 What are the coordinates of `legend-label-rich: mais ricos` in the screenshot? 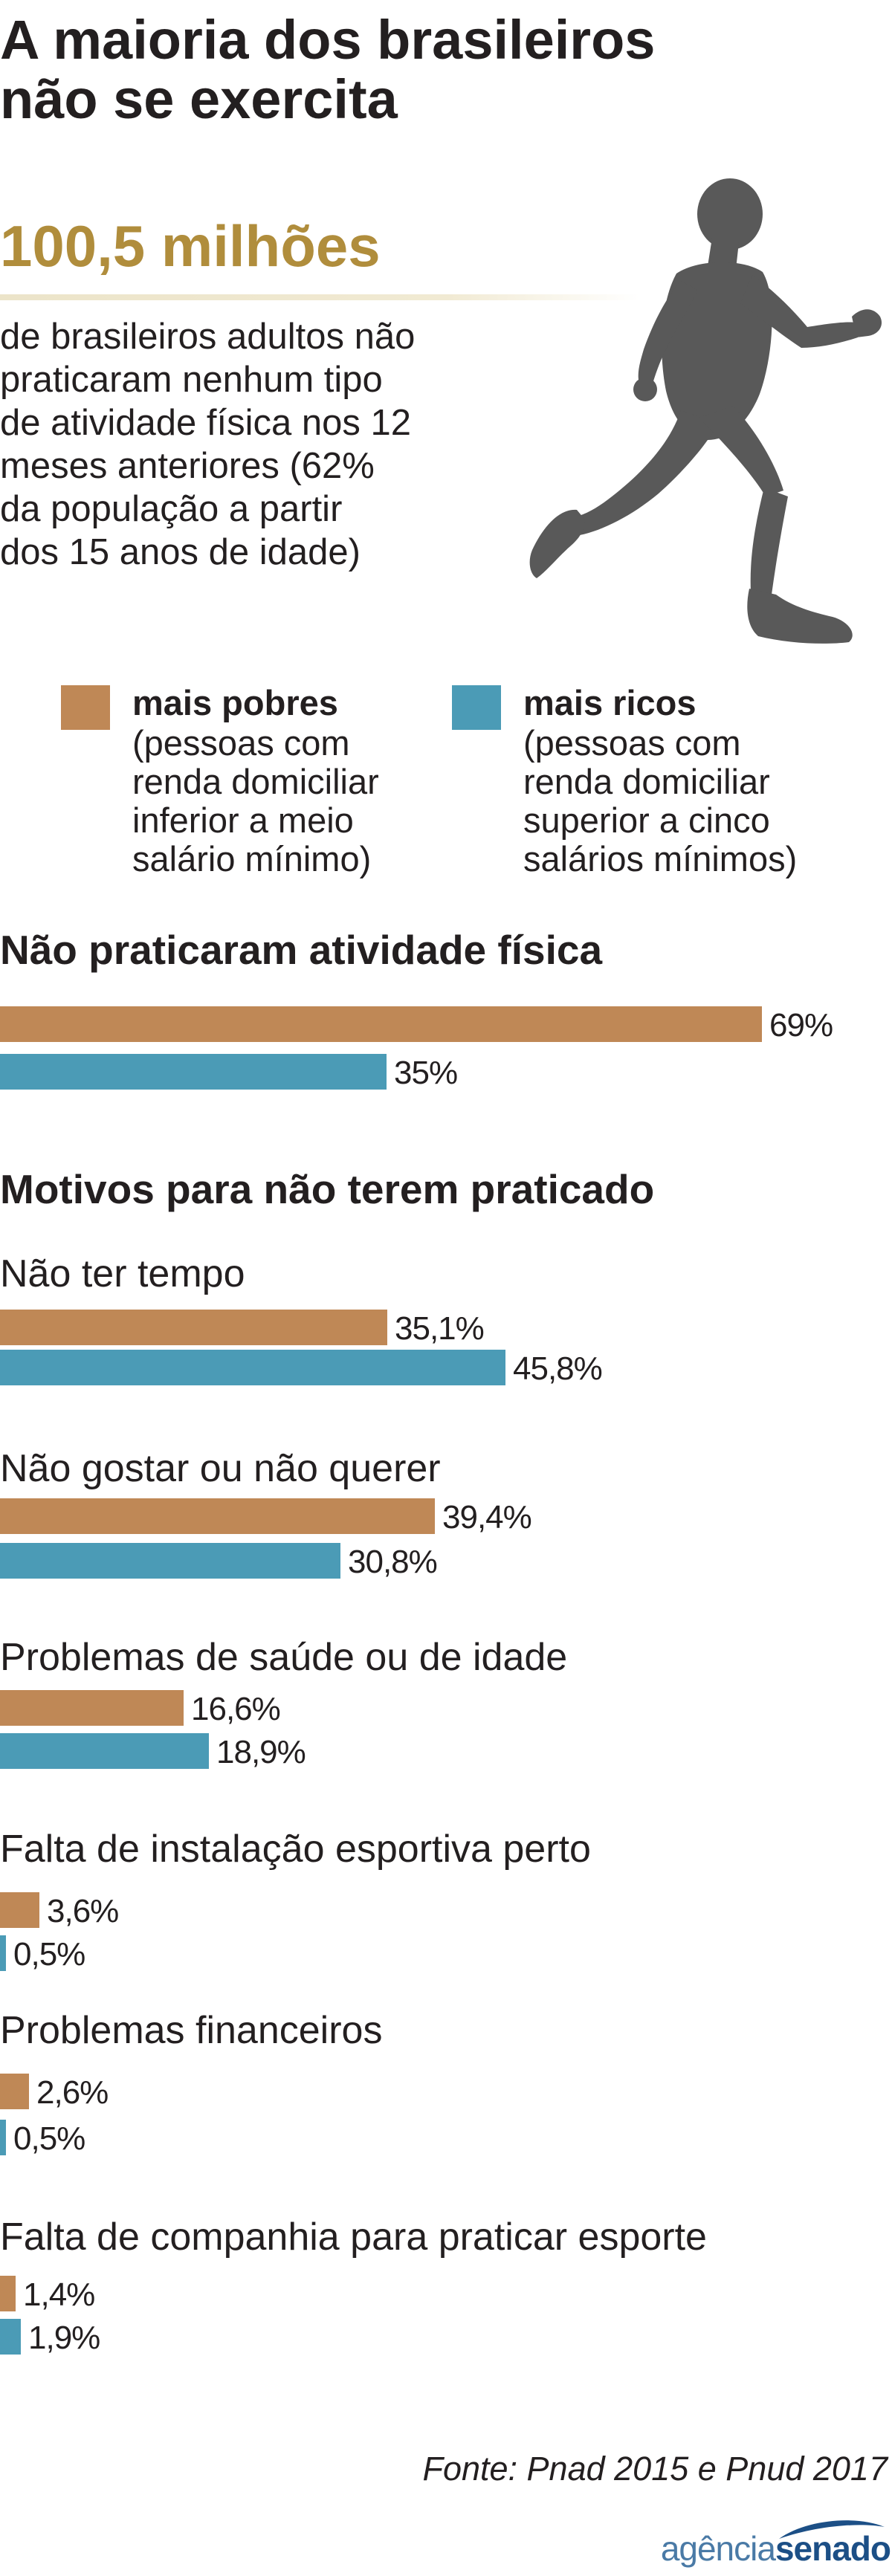 It's located at (610, 702).